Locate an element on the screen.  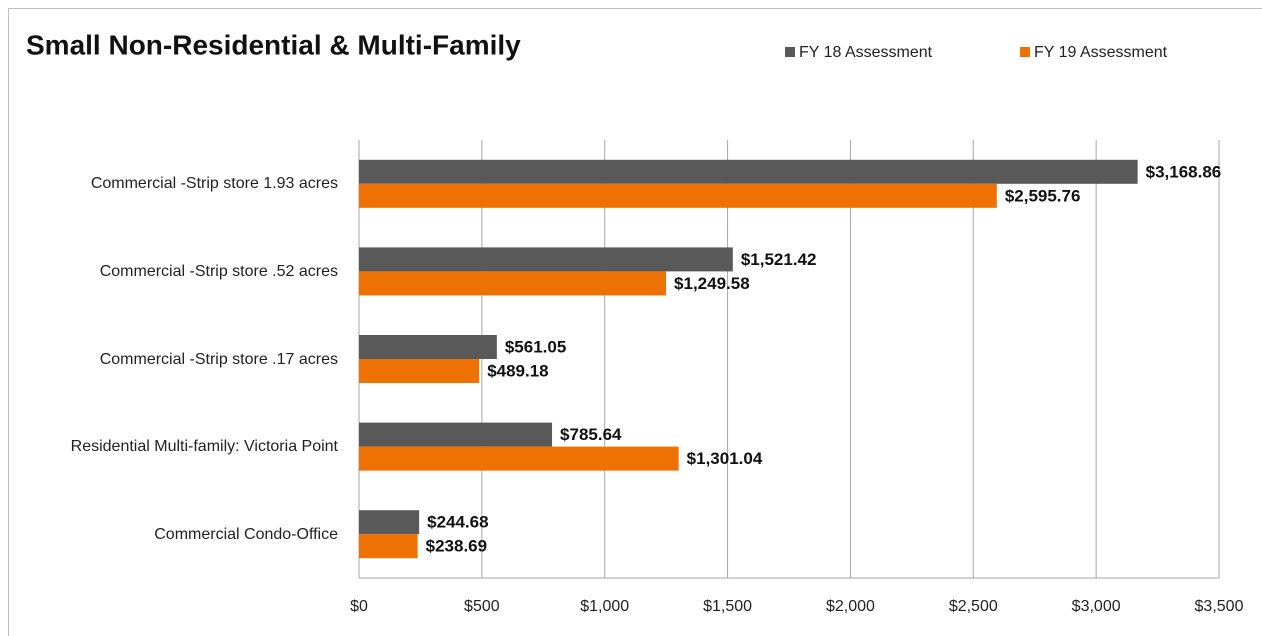
x-tick-label: $1,500 is located at coordinates (727, 606).